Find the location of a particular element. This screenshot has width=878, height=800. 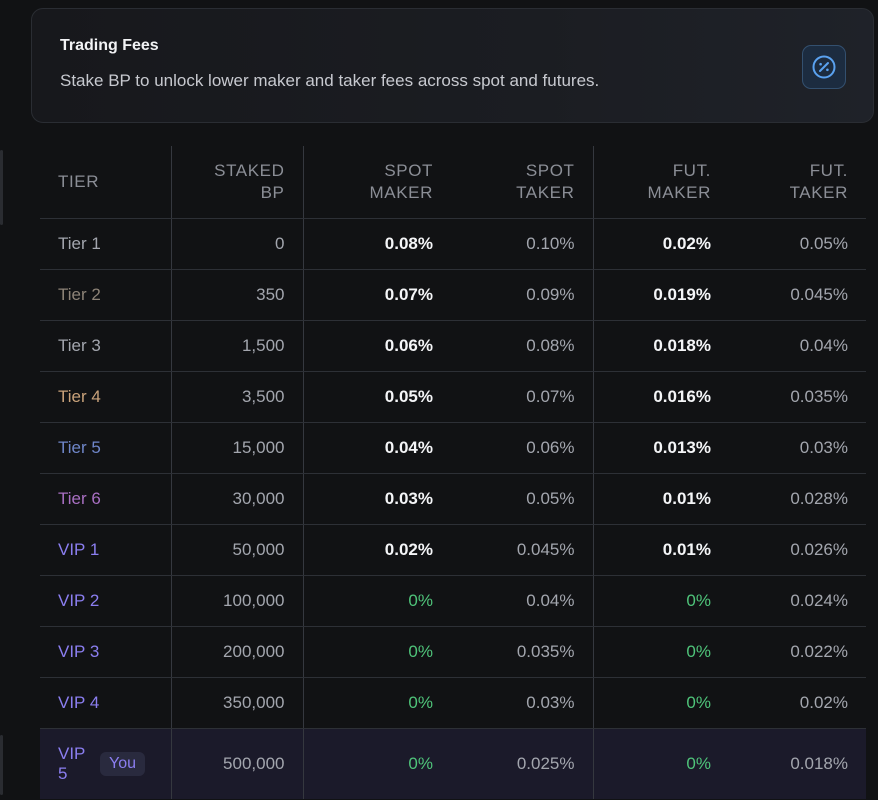

column-header-fut-maker: FUT. MAKER is located at coordinates (661, 182).